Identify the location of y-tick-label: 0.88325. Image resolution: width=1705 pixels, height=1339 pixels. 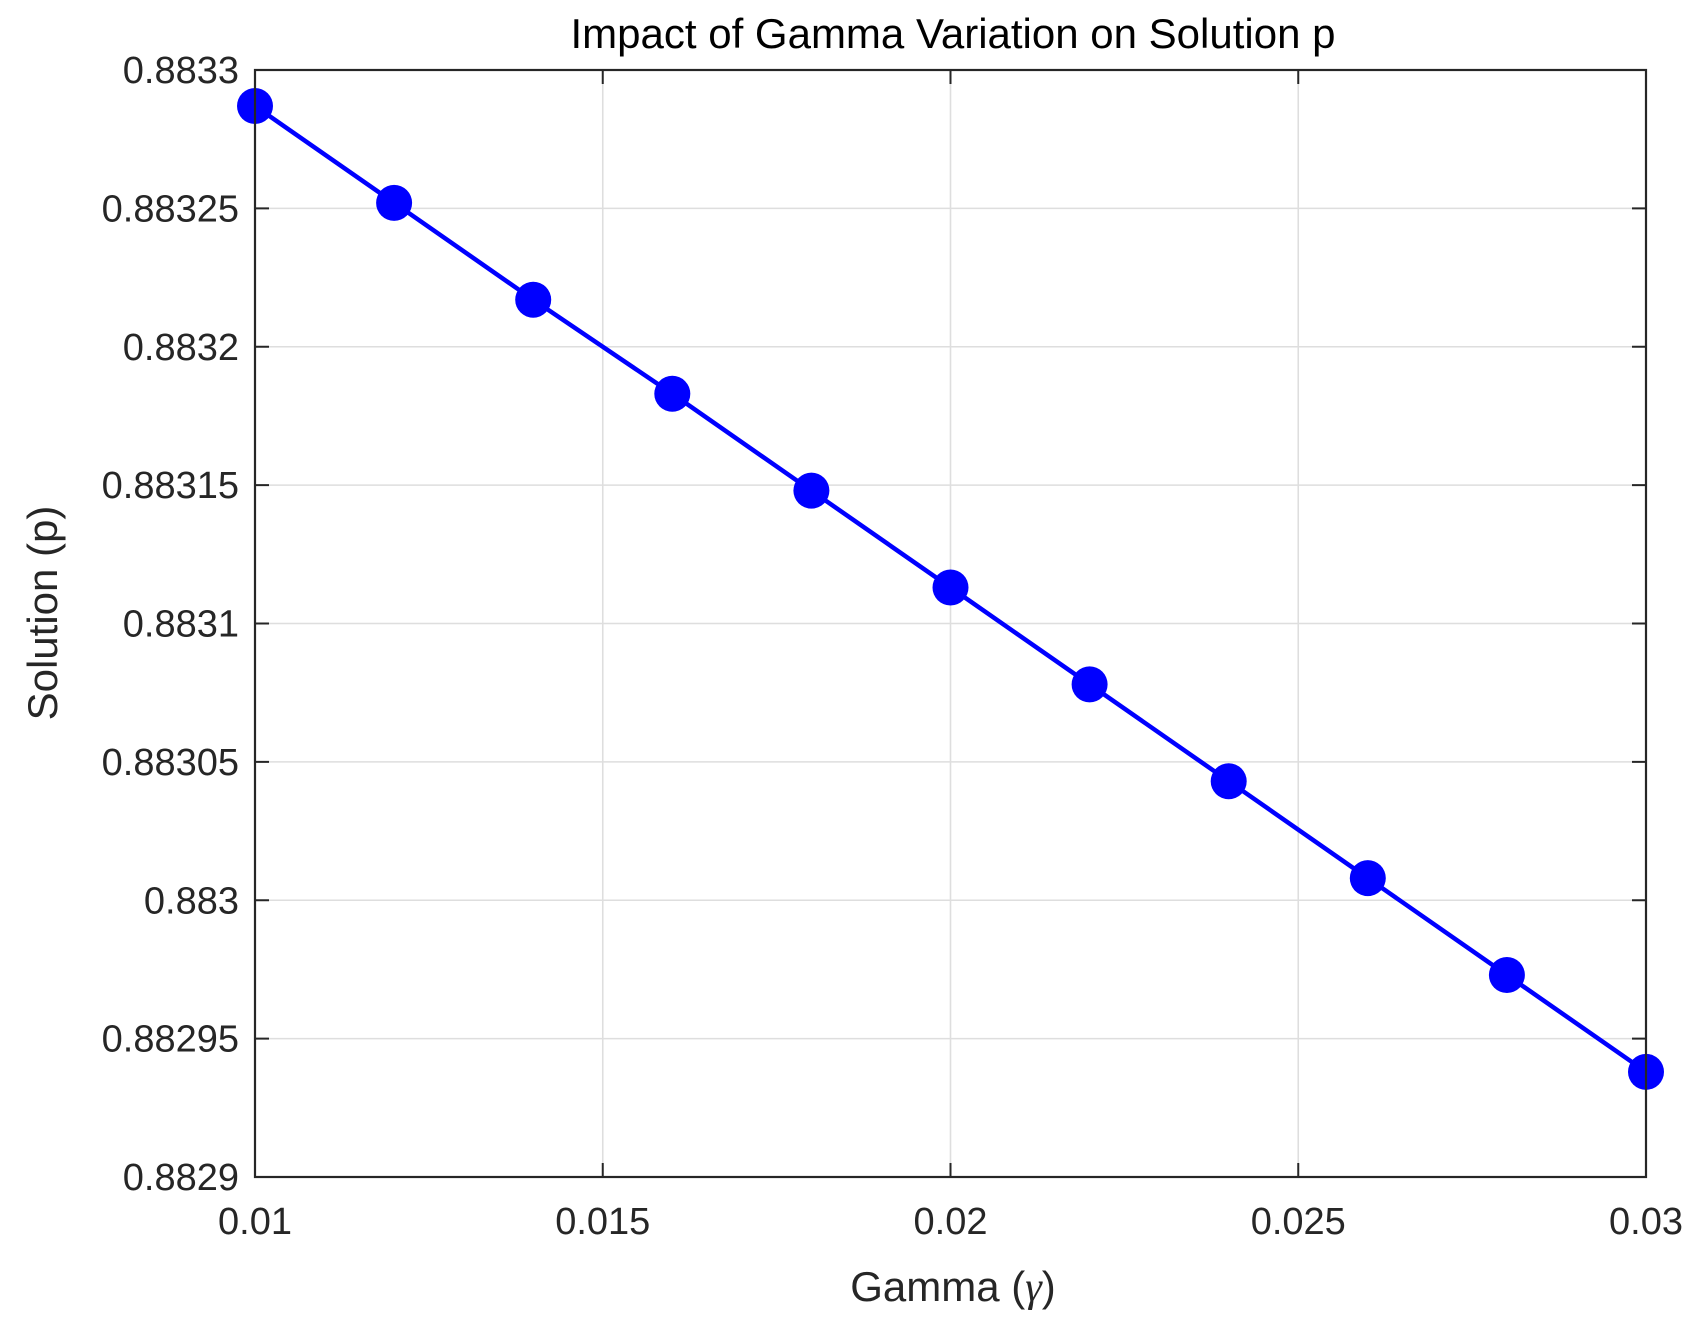
(170, 209).